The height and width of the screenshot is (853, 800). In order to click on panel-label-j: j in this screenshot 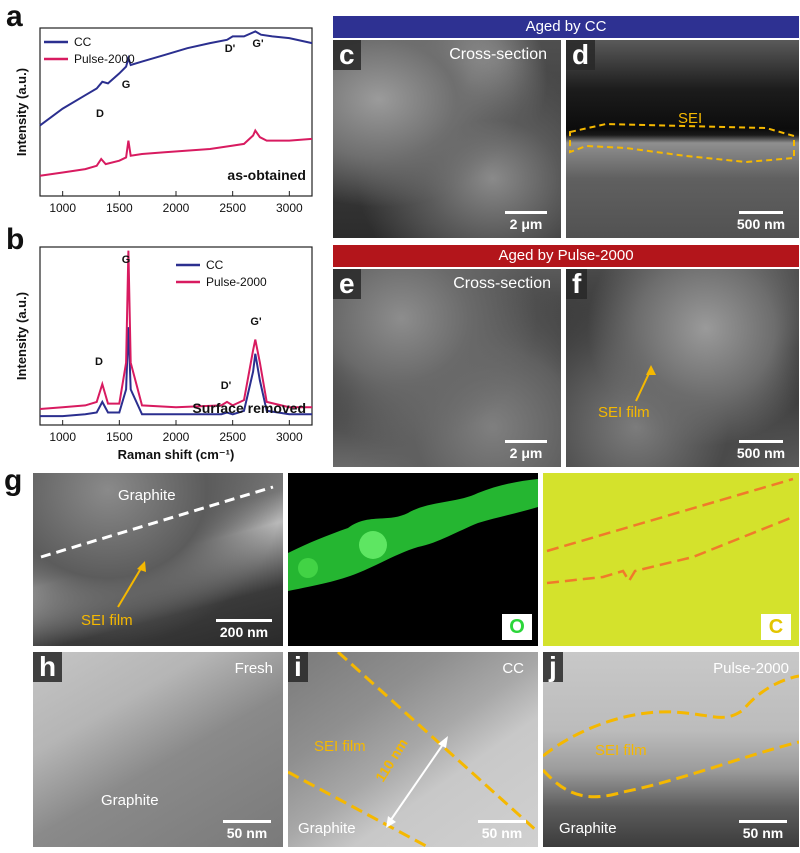, I will do `click(553, 667)`.